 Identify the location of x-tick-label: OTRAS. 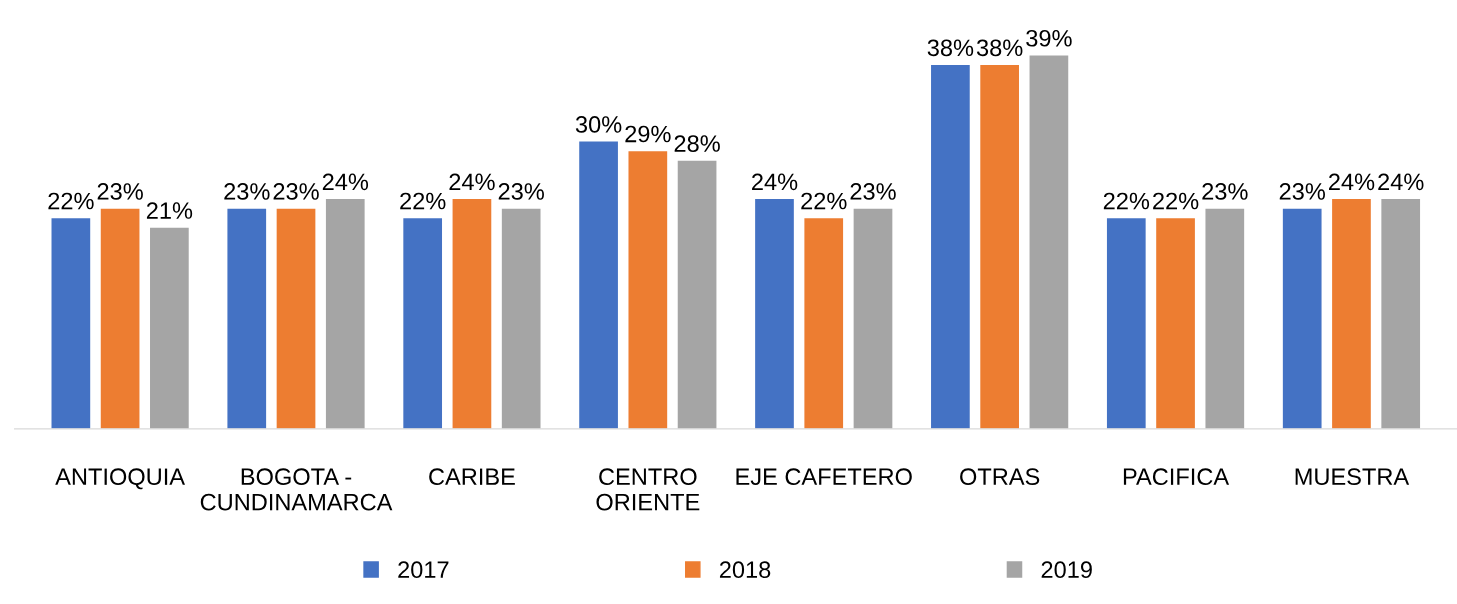
(1000, 477).